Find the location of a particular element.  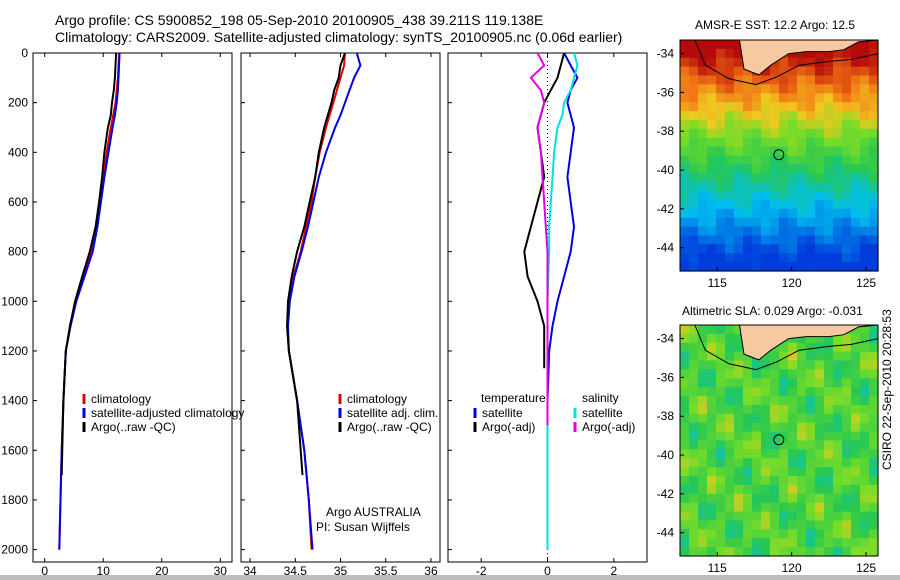

x-tick-label: 0 is located at coordinates (547, 571).